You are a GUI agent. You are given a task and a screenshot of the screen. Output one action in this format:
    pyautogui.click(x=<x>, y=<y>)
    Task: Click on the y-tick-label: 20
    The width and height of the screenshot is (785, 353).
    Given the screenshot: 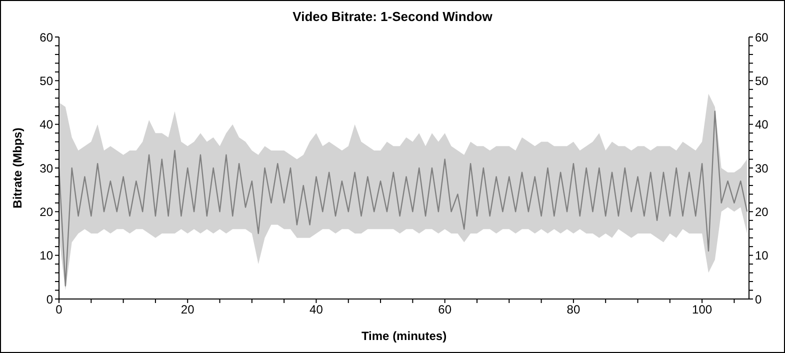 What is the action you would take?
    pyautogui.click(x=47, y=211)
    